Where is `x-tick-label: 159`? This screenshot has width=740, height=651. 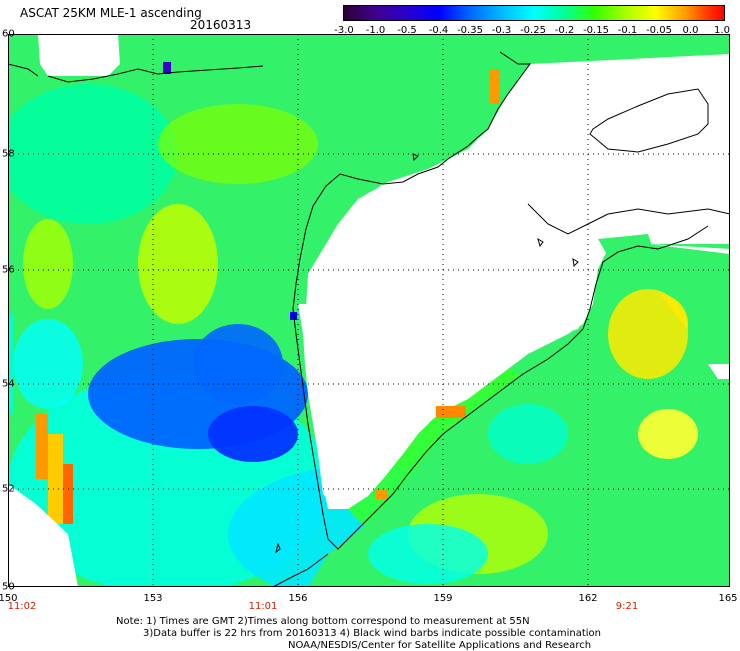 x-tick-label: 159 is located at coordinates (443, 598).